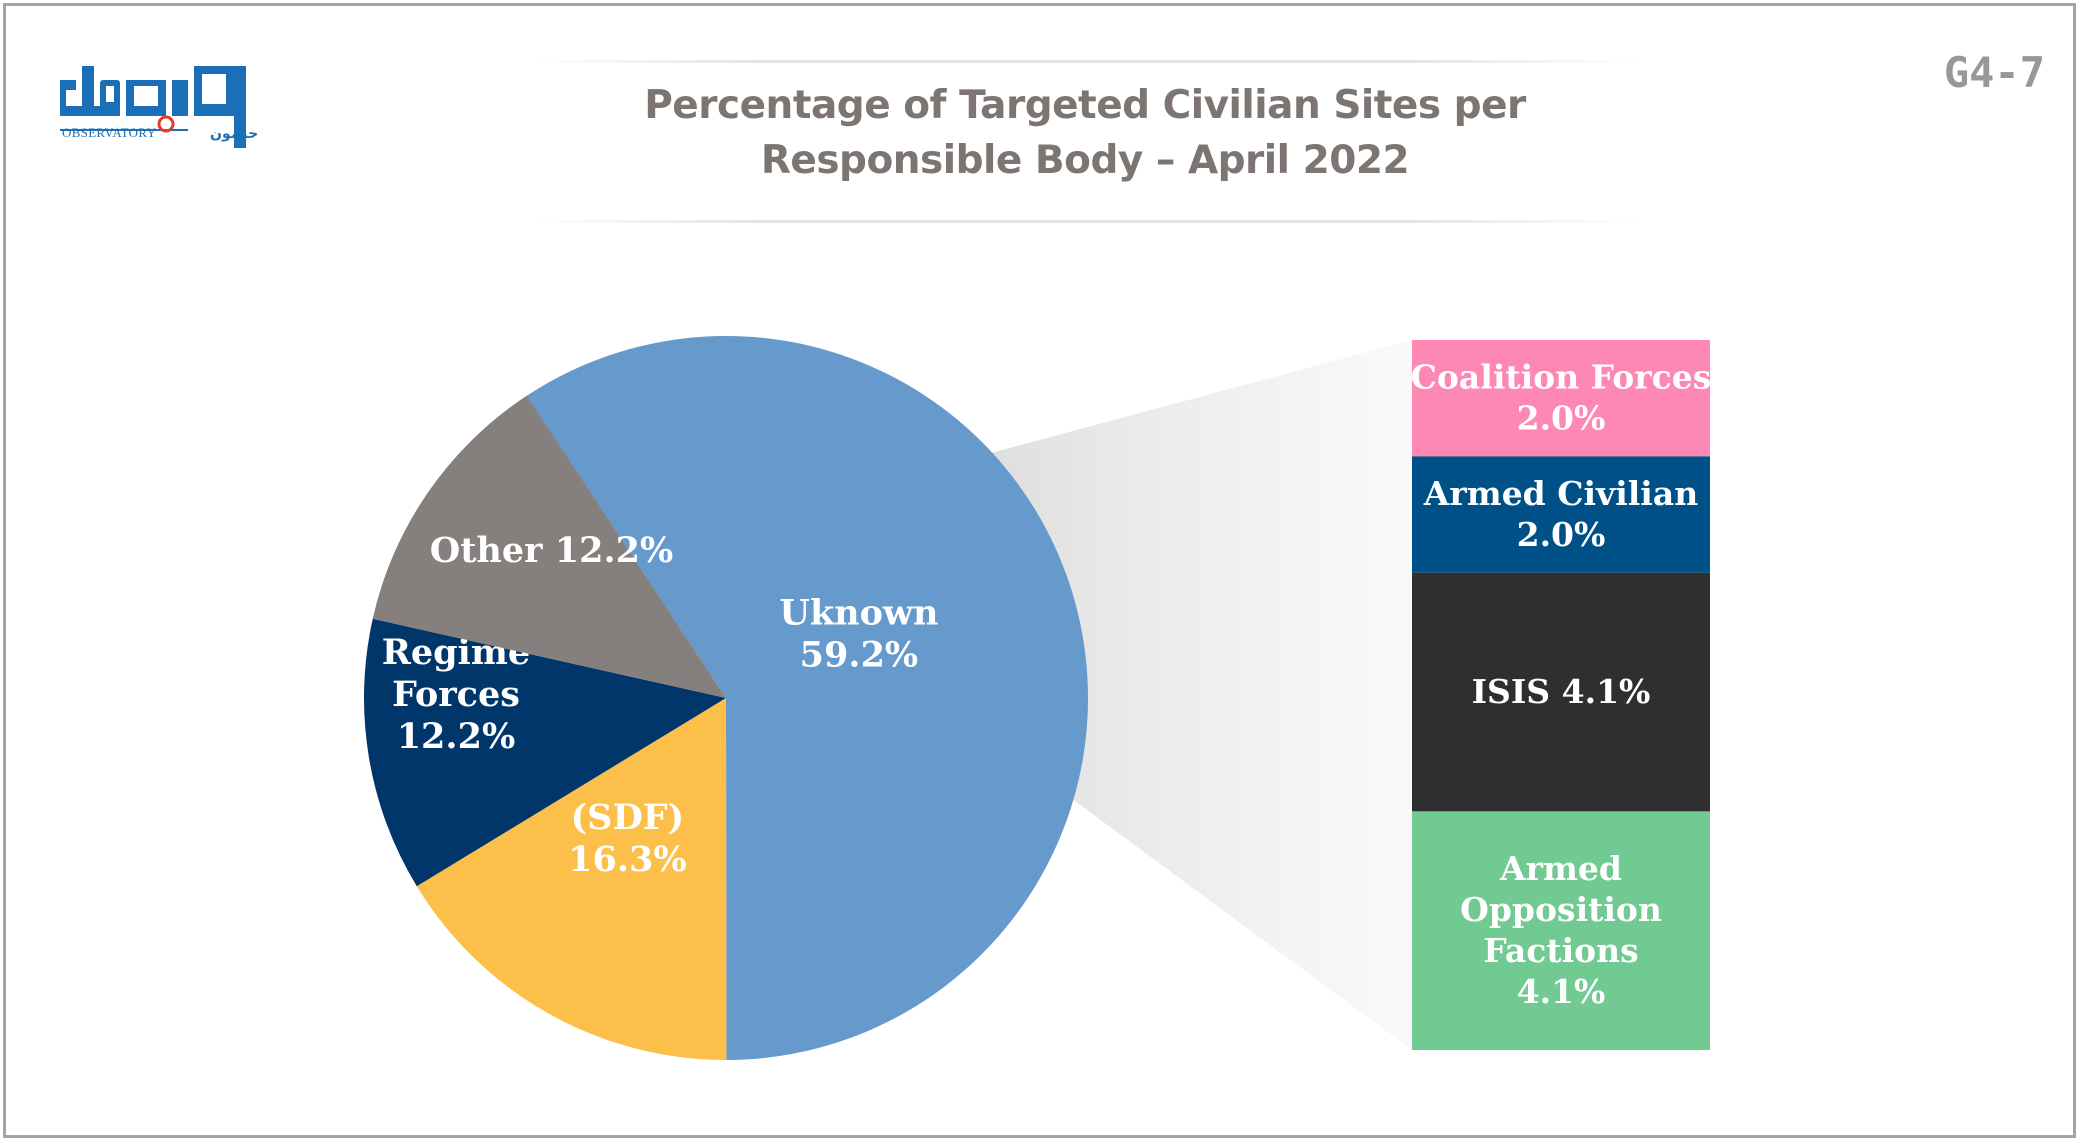 Image resolution: width=2085 pixels, height=1147 pixels. Describe the element at coordinates (1560, 868) in the screenshot. I see `bar-label-line: Armed` at that location.